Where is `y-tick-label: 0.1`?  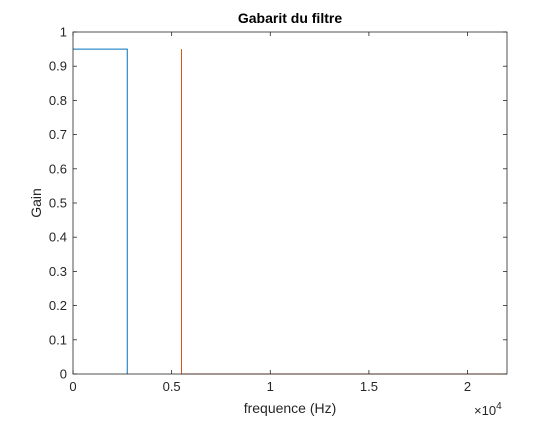 y-tick-label: 0.1 is located at coordinates (58, 339).